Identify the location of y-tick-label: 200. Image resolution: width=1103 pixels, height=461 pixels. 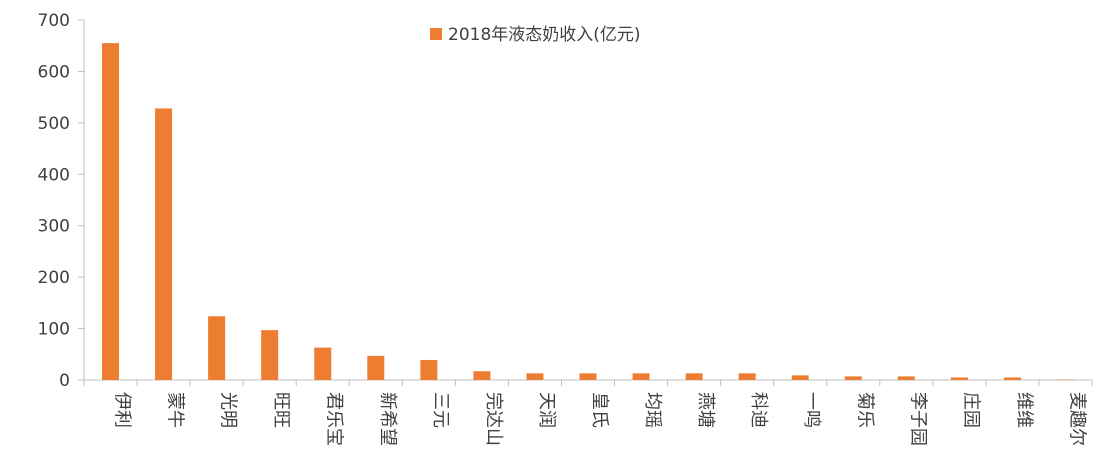
(54, 278).